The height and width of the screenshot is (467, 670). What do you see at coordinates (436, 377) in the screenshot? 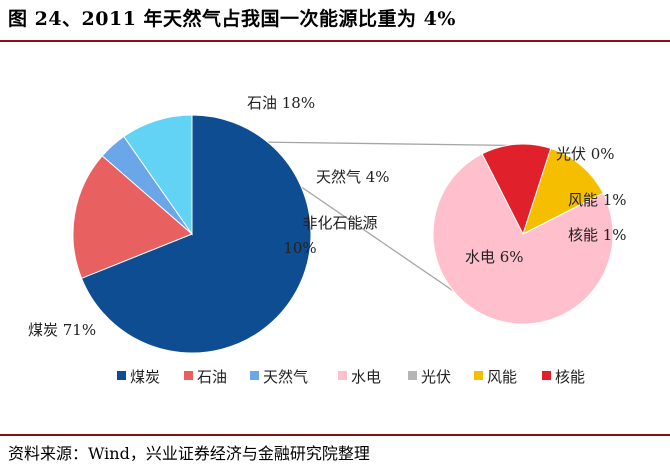
I see `legend-label-5: 光伏` at bounding box center [436, 377].